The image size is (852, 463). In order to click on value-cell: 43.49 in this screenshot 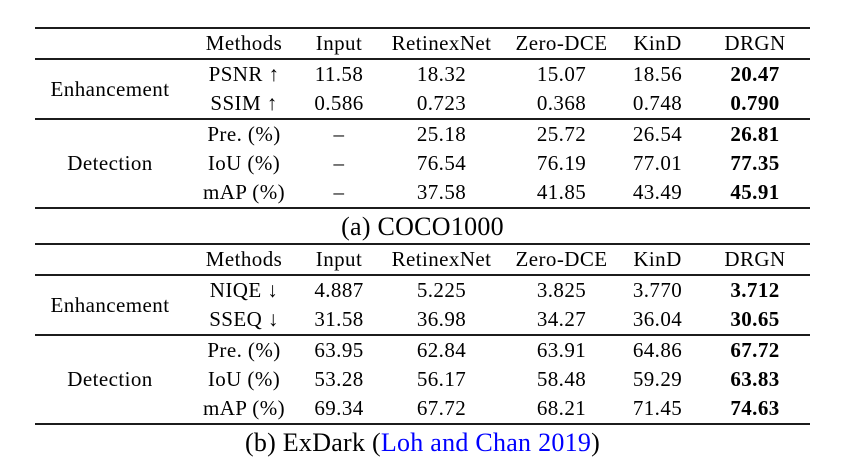, I will do `click(657, 192)`.